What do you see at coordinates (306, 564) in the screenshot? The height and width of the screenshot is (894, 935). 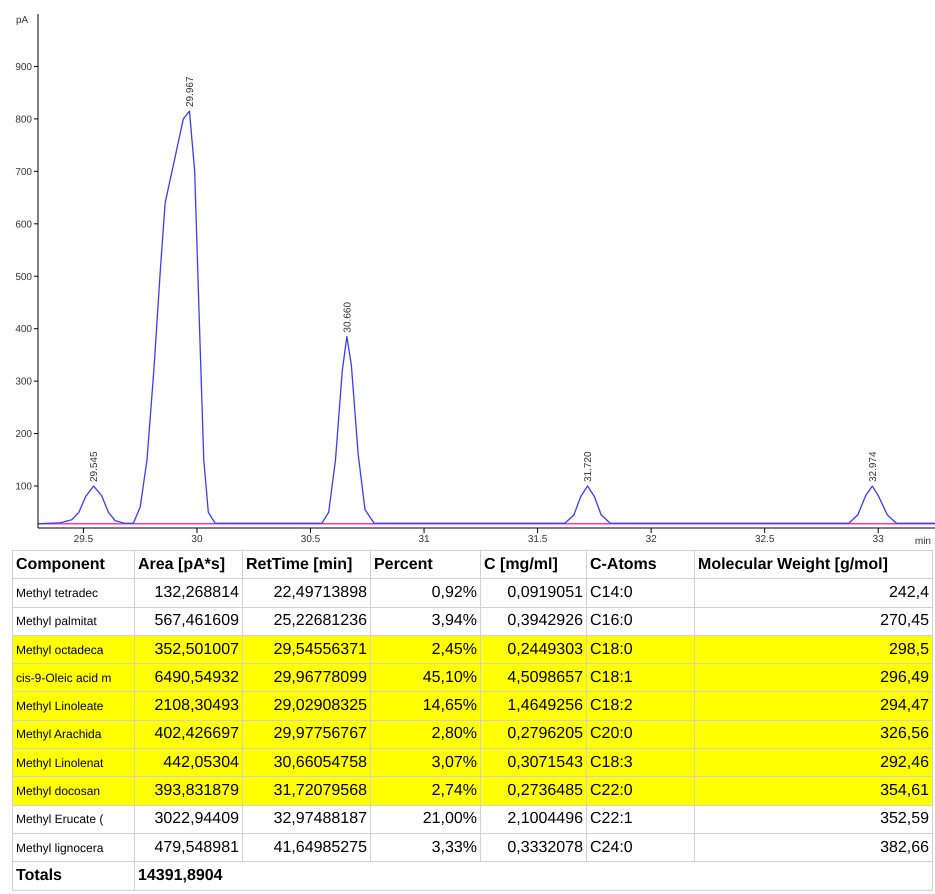 I see `text: RetTime [min]` at bounding box center [306, 564].